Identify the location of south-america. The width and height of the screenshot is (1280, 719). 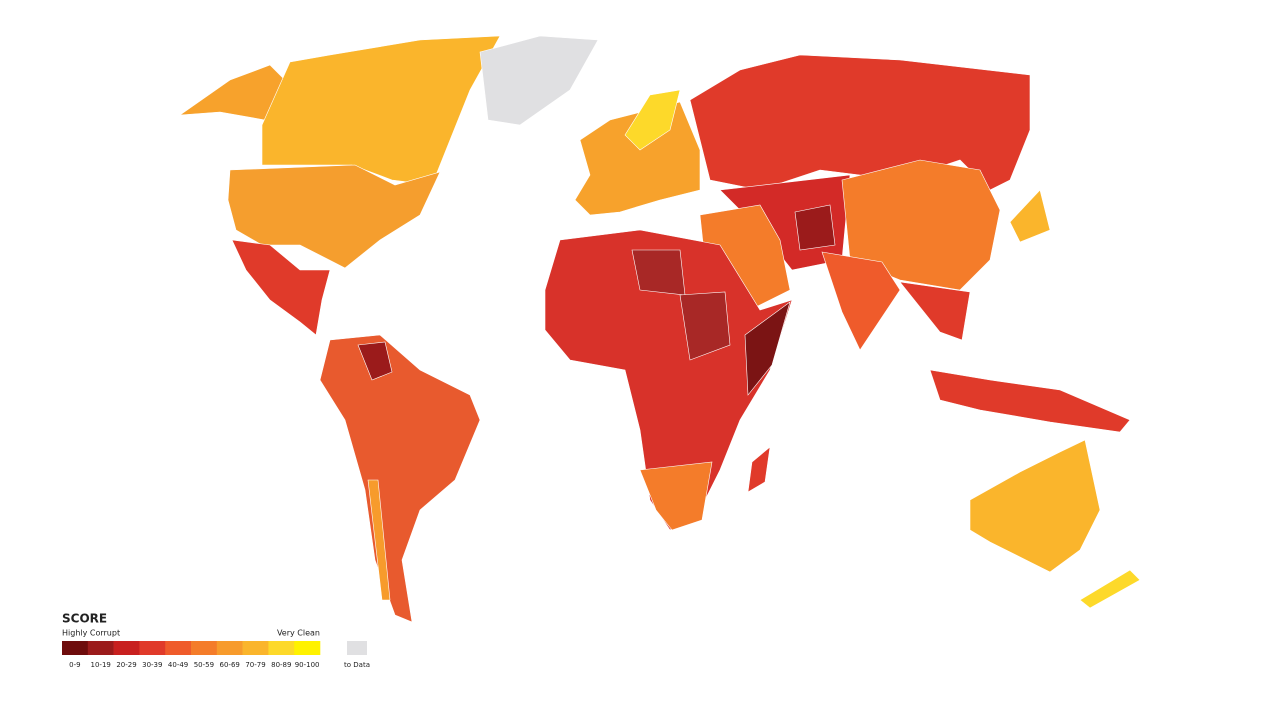
(400, 478).